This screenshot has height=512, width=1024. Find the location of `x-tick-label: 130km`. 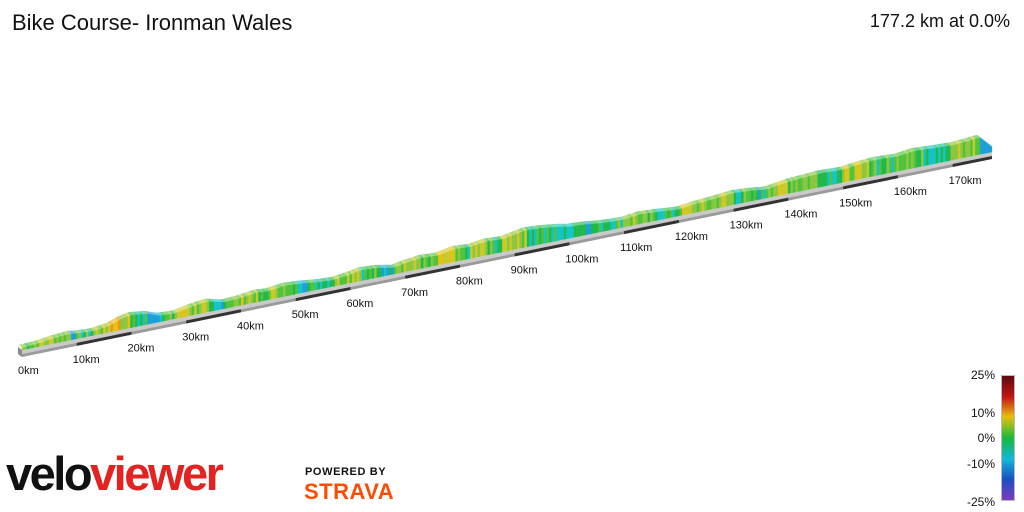

x-tick-label: 130km is located at coordinates (746, 226).